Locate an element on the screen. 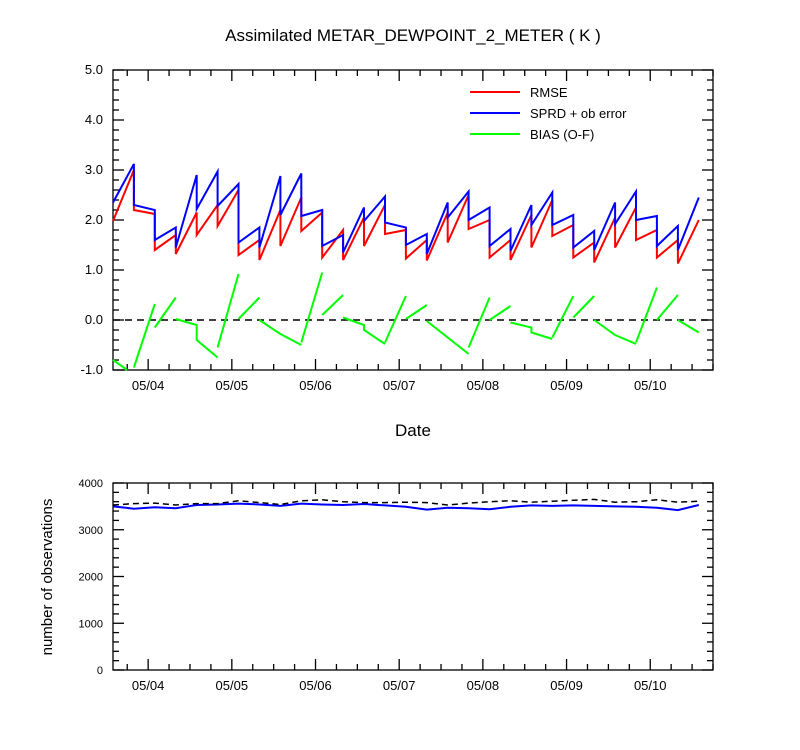  x-axis-label: Date is located at coordinates (413, 430).